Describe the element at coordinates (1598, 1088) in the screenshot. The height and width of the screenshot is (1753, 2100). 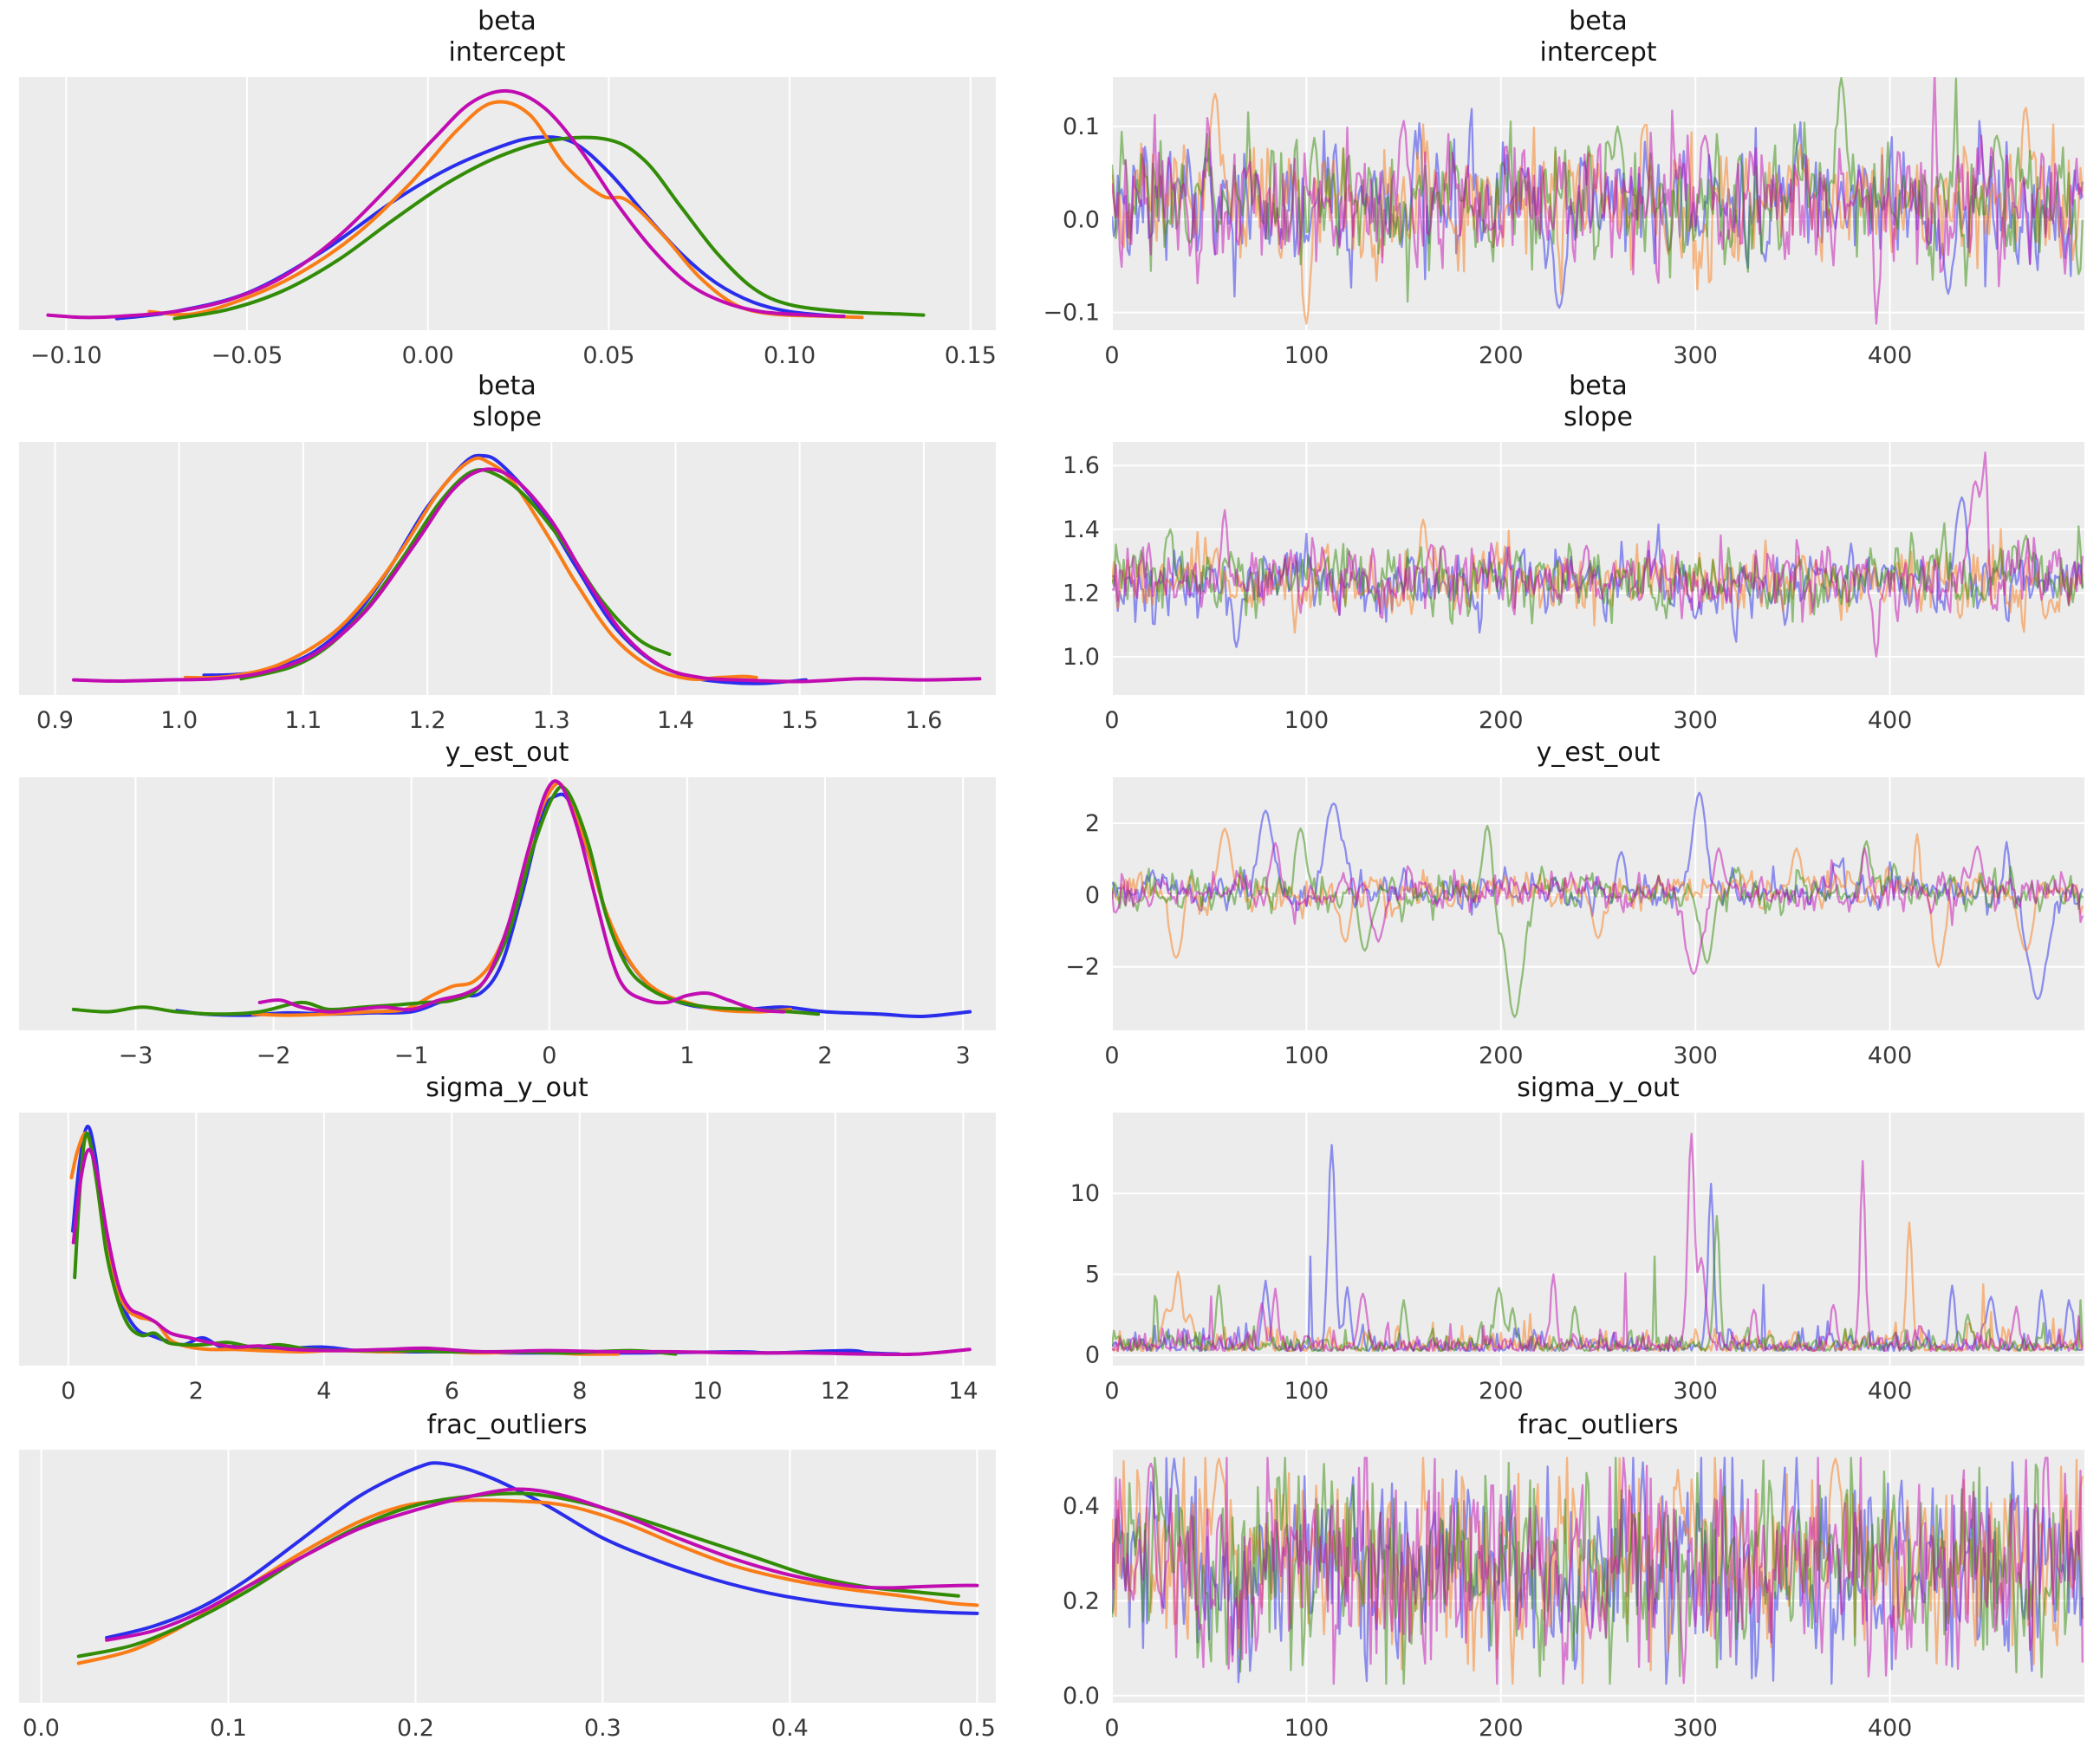
I see `panel-title-trace-sigma-y-out: sigma_y_out` at that location.